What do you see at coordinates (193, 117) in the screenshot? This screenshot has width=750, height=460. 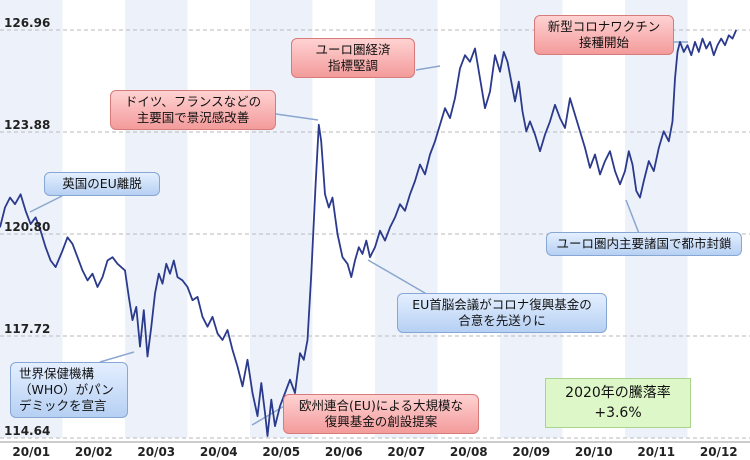 I see `annotation-line: 主要国で景況感改善` at bounding box center [193, 117].